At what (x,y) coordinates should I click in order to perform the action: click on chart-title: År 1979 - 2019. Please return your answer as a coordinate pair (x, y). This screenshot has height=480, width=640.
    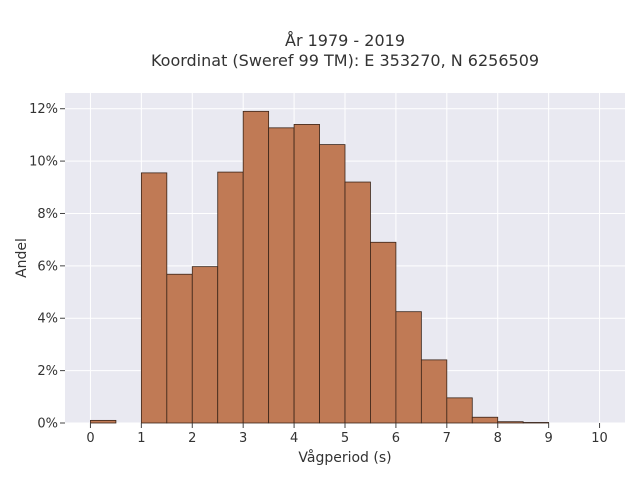
    Looking at the image, I should click on (345, 40).